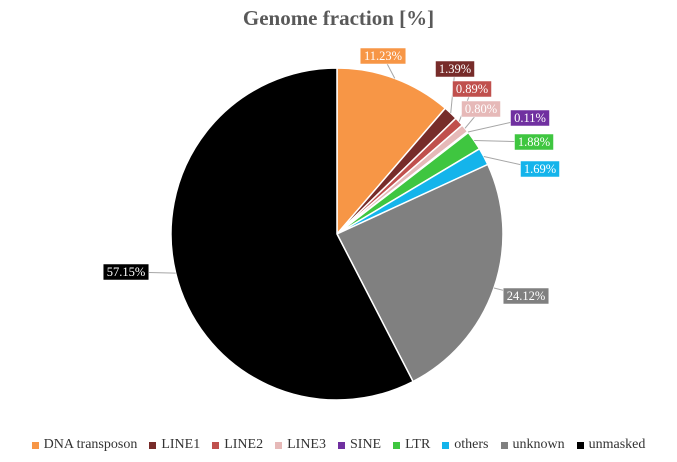 This screenshot has height=462, width=677. I want to click on data-label-text: 57.15%, so click(126, 272).